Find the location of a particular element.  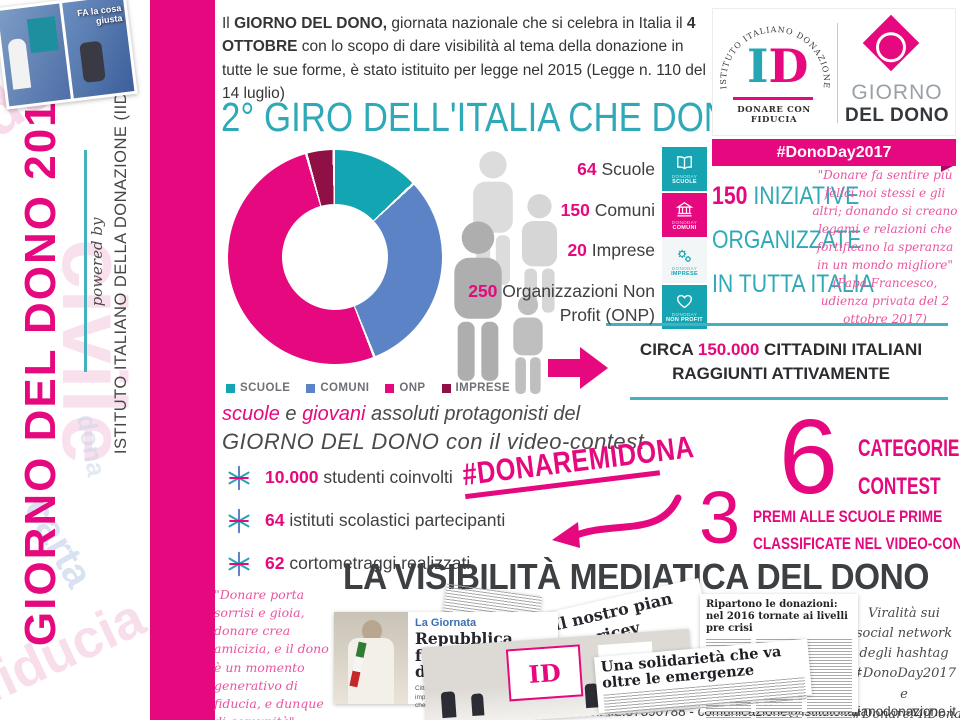

arrow-right-icon is located at coordinates (578, 368).